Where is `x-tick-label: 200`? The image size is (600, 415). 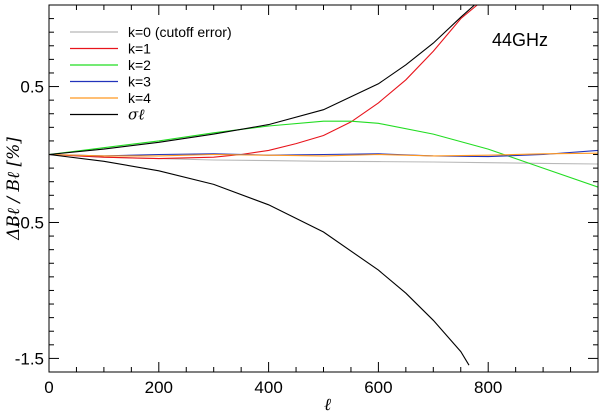 x-tick-label: 200 is located at coordinates (159, 387).